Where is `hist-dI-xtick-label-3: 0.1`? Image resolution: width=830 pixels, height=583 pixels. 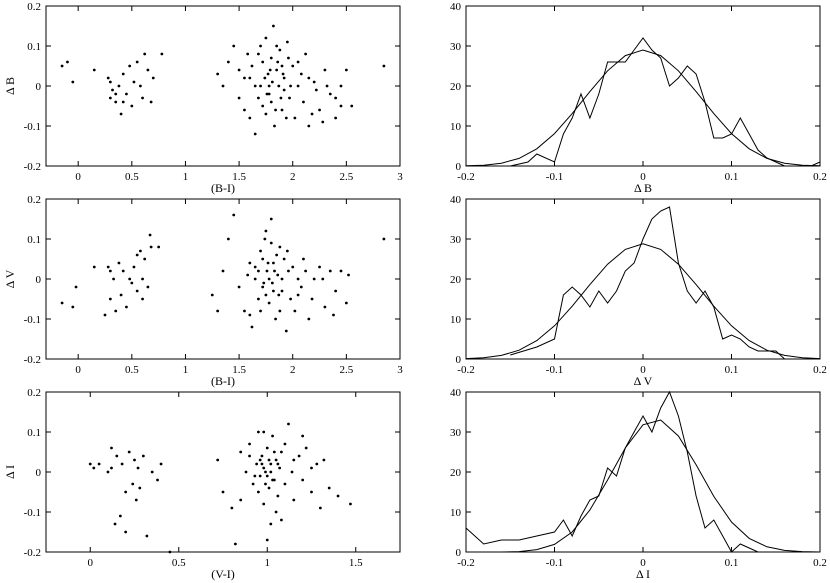 hist-dI-xtick-label-3: 0.1 is located at coordinates (732, 563).